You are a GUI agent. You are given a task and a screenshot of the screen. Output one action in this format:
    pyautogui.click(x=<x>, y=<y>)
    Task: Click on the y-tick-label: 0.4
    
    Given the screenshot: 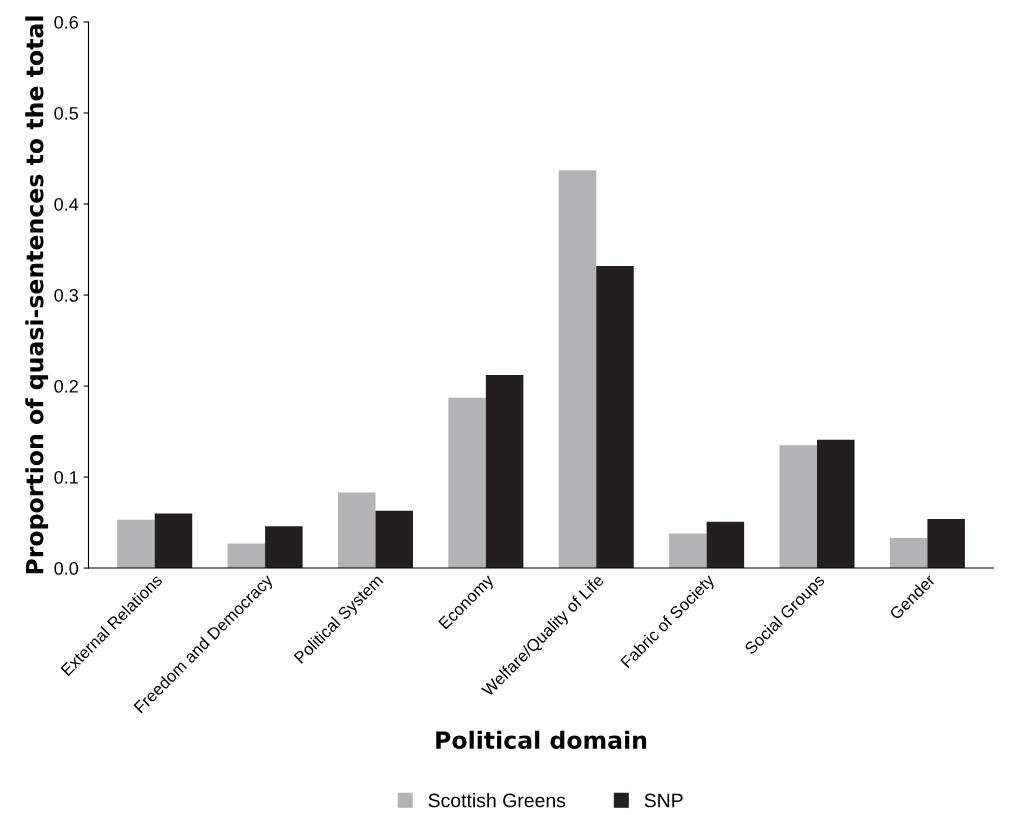 What is the action you would take?
    pyautogui.click(x=66, y=204)
    